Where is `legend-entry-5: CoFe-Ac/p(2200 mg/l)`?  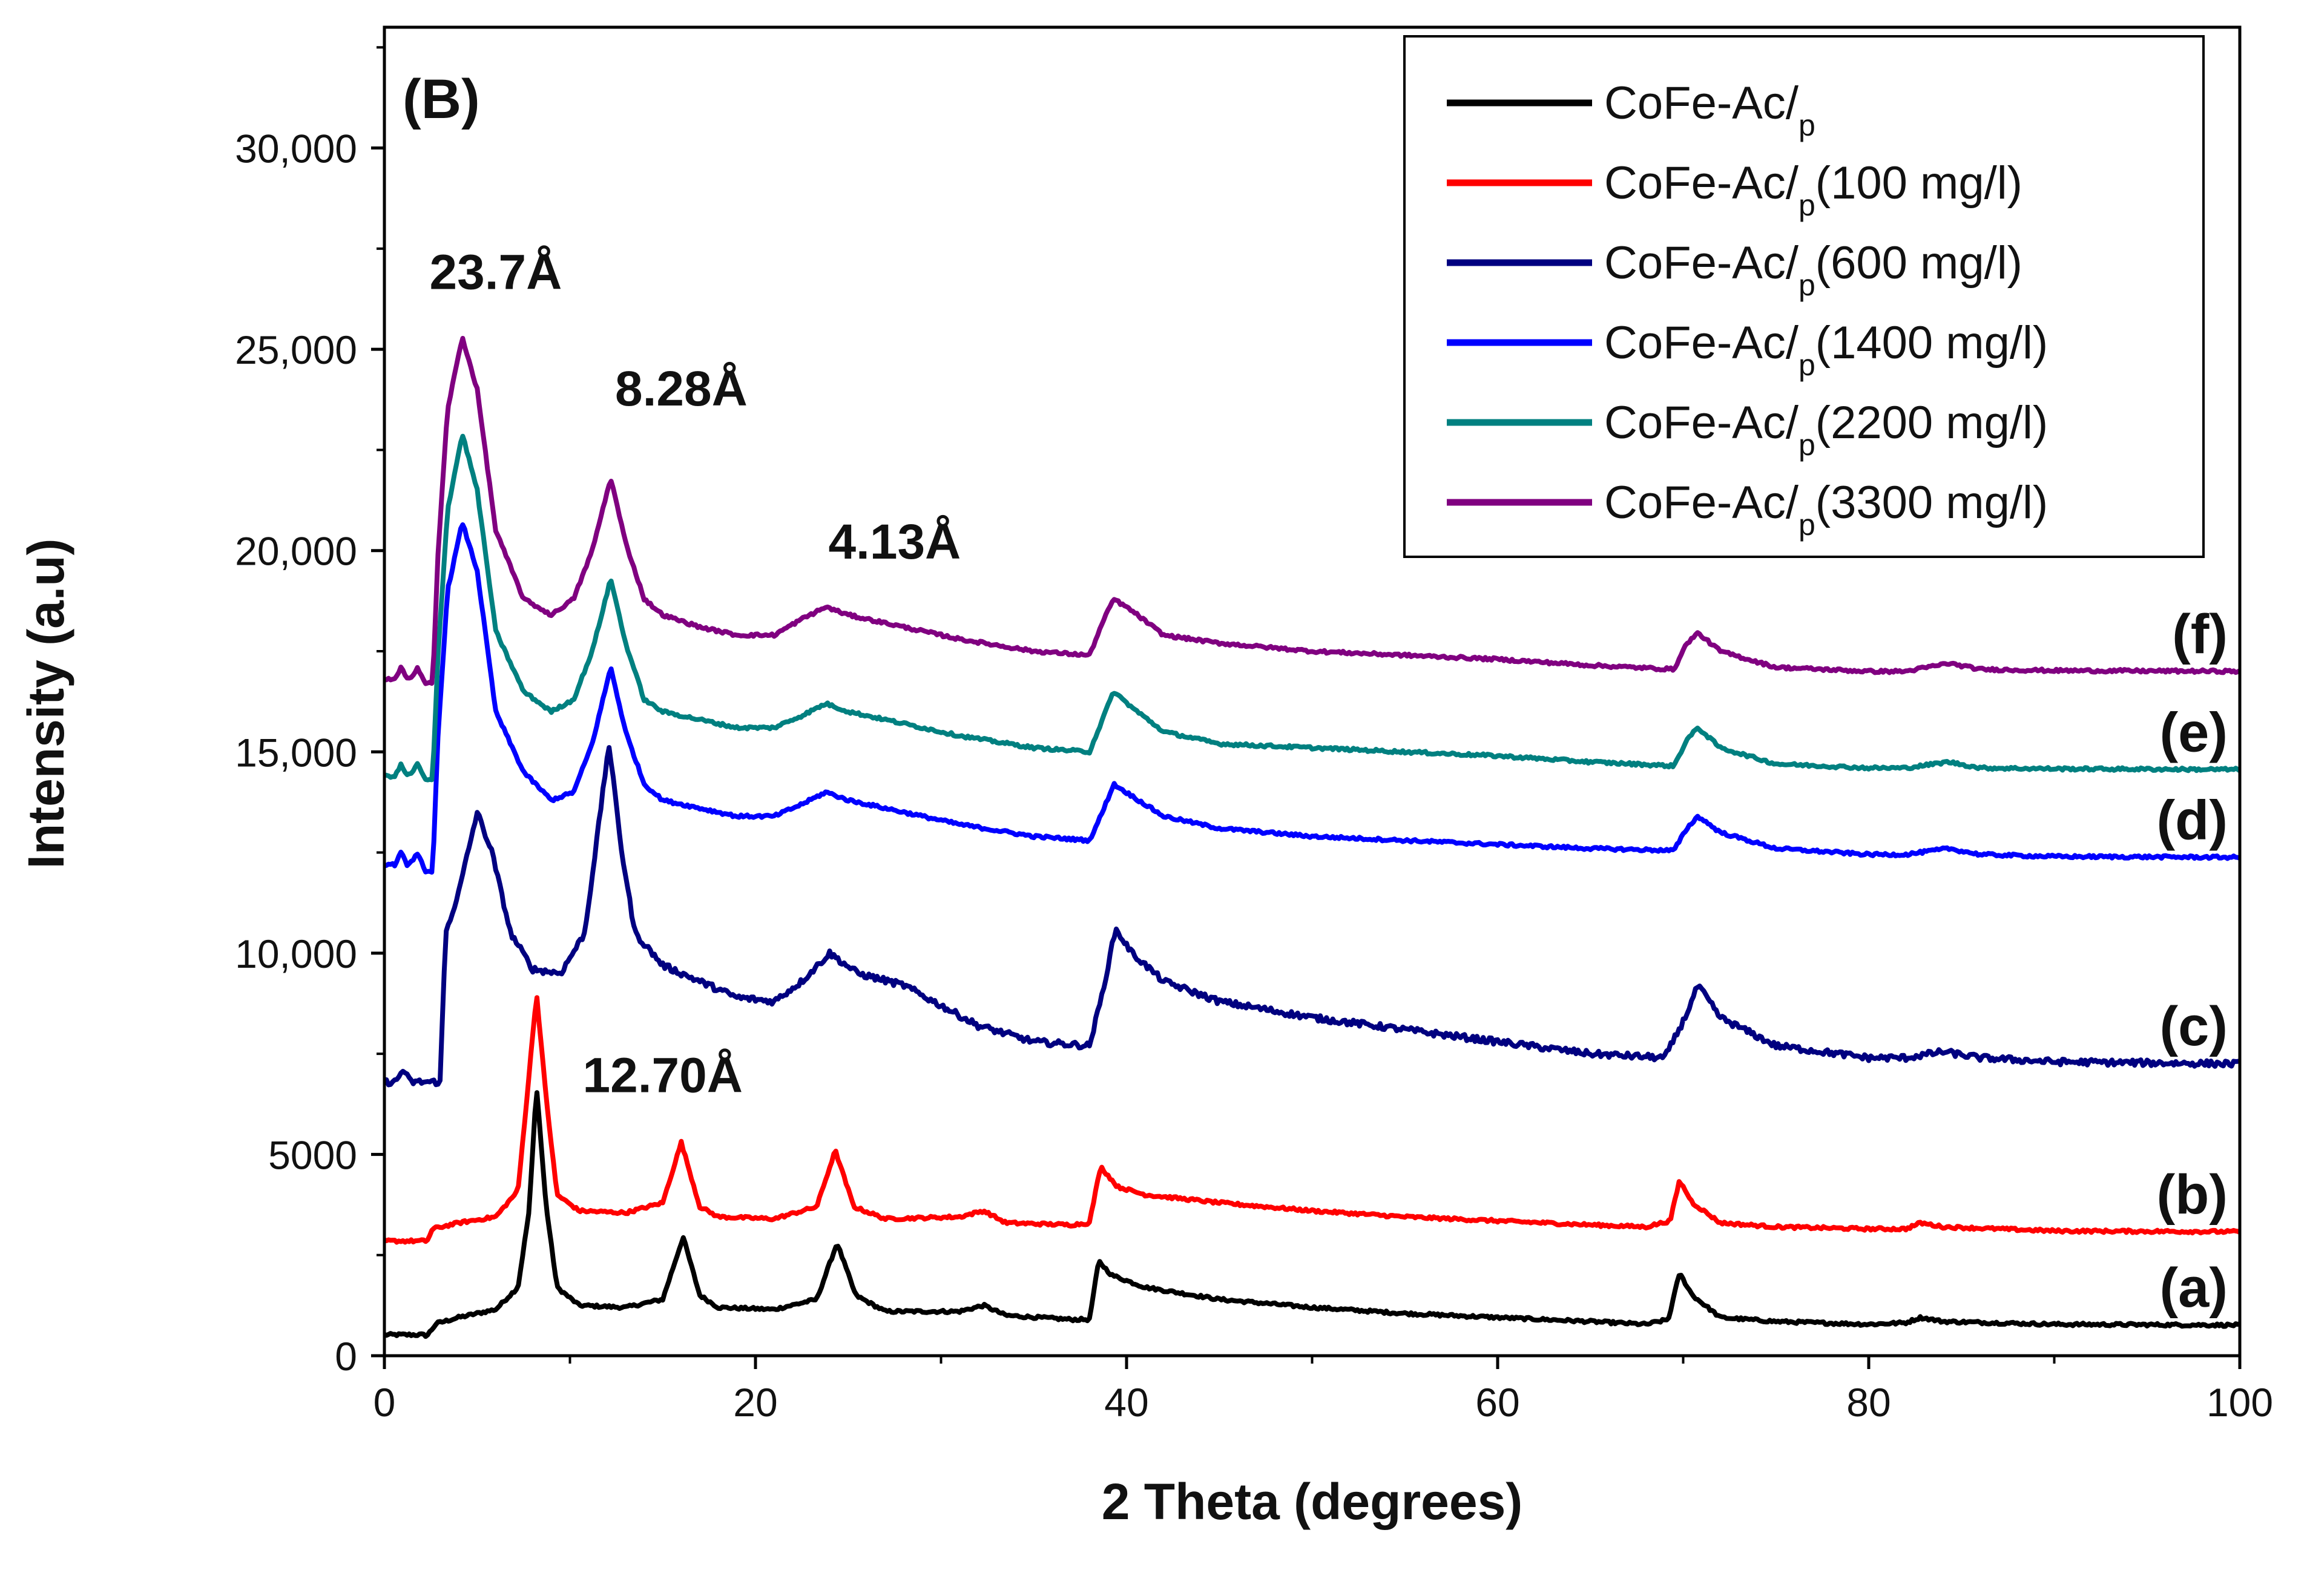 legend-entry-5: CoFe-Ac/p(2200 mg/l) is located at coordinates (1826, 429).